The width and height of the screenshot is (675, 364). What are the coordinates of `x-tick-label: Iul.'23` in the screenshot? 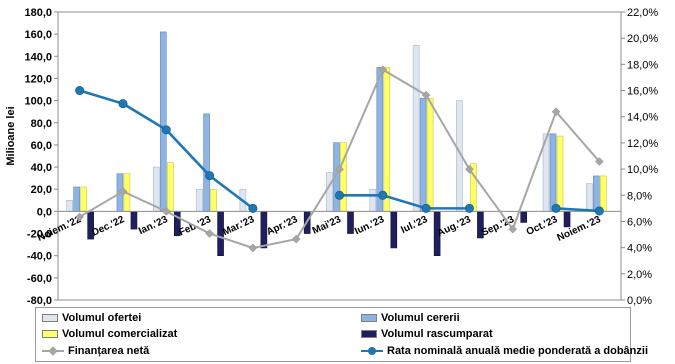 It's located at (414, 225).